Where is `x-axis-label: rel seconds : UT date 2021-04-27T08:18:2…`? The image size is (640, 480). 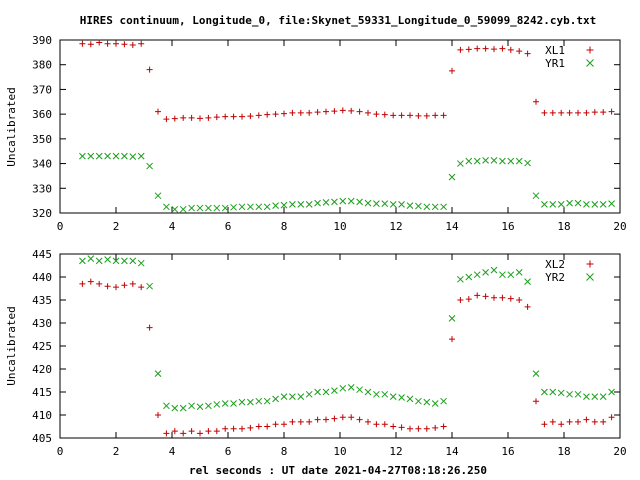
x-axis-label: rel seconds : UT date 2021-04-27T08:18:2… is located at coordinates (338, 470).